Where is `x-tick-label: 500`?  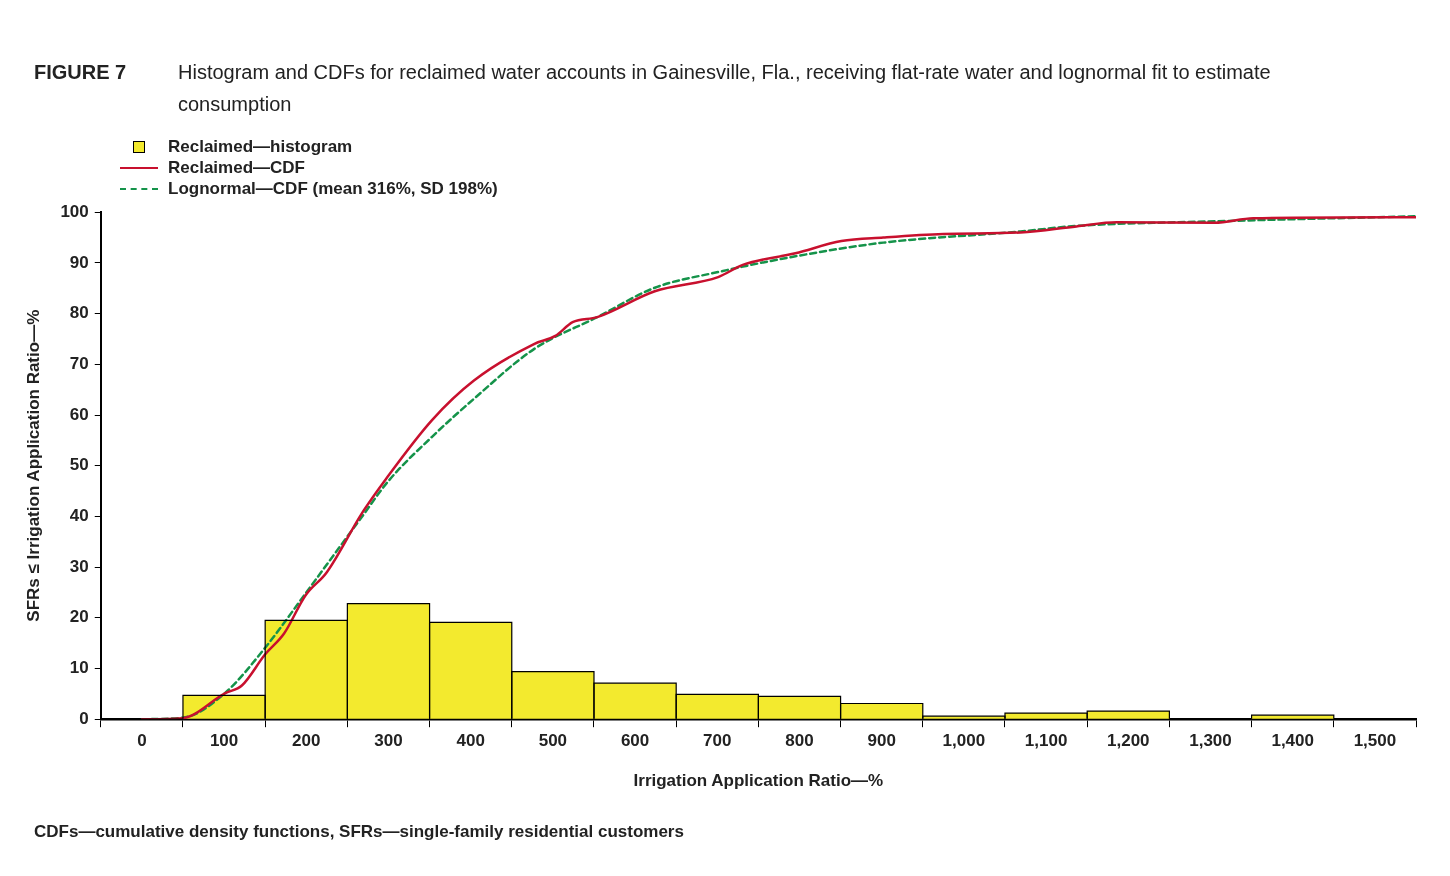
x-tick-label: 500 is located at coordinates (553, 741).